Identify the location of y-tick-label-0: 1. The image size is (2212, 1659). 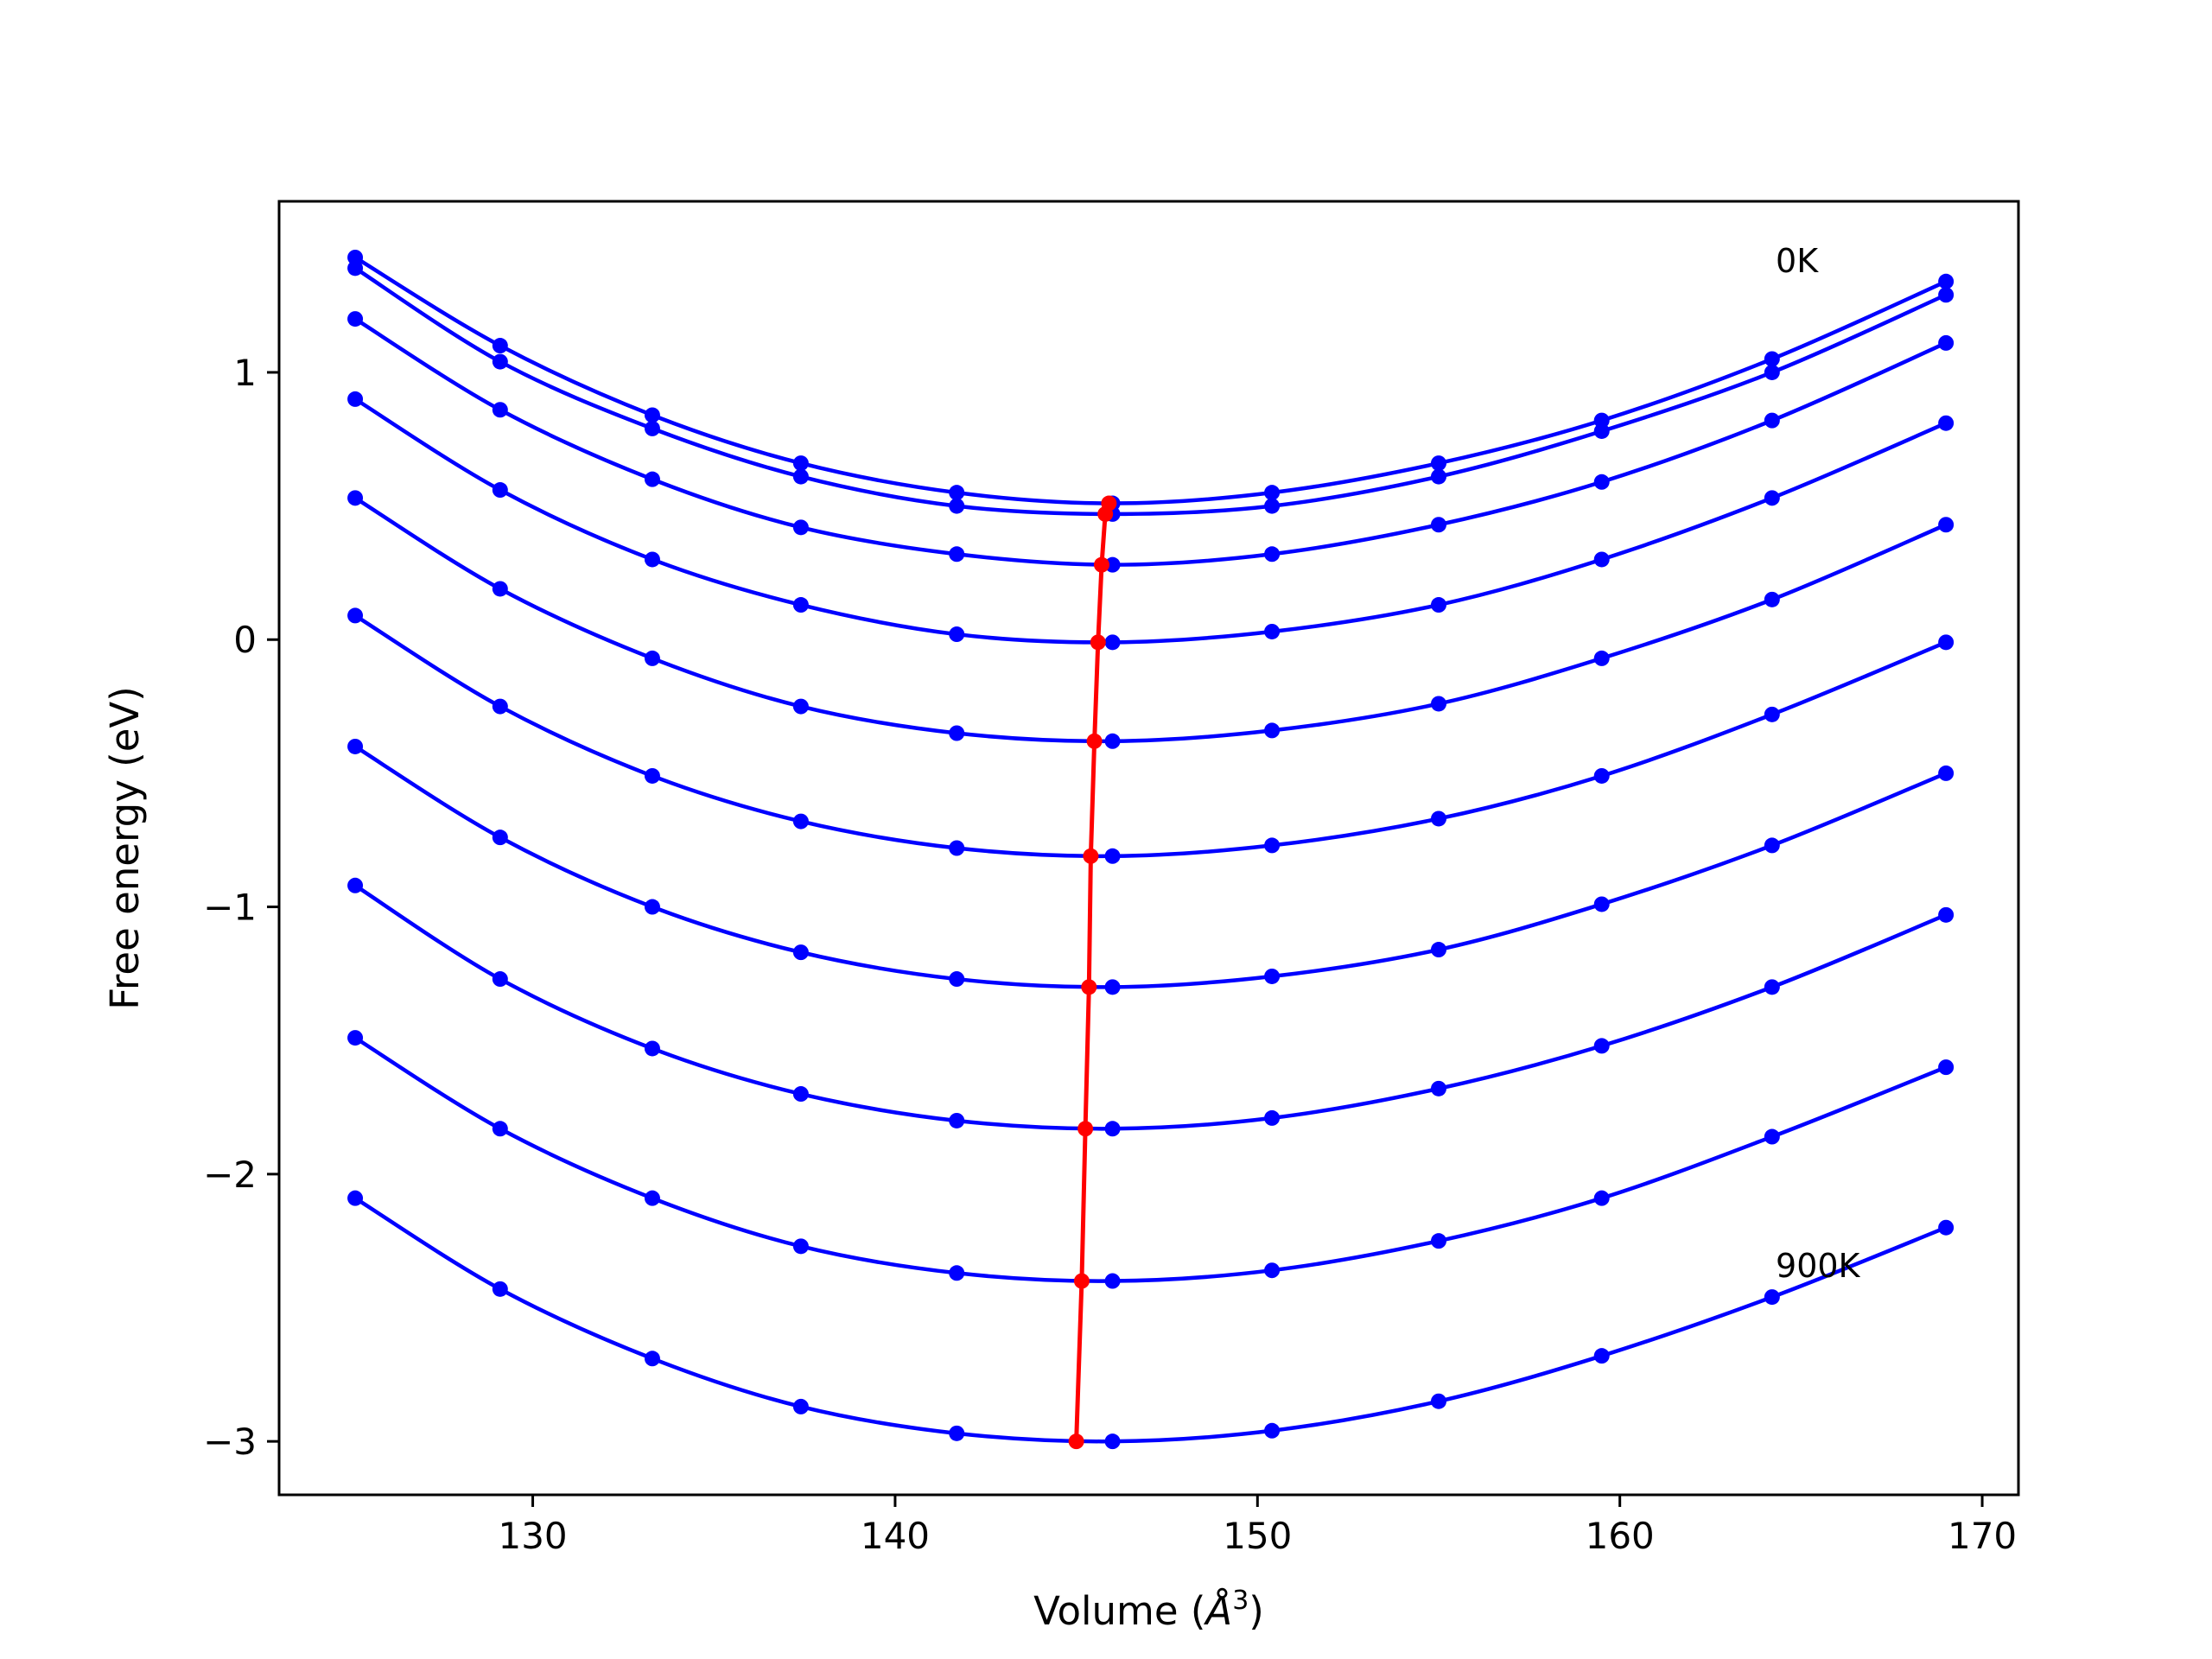
(245, 373).